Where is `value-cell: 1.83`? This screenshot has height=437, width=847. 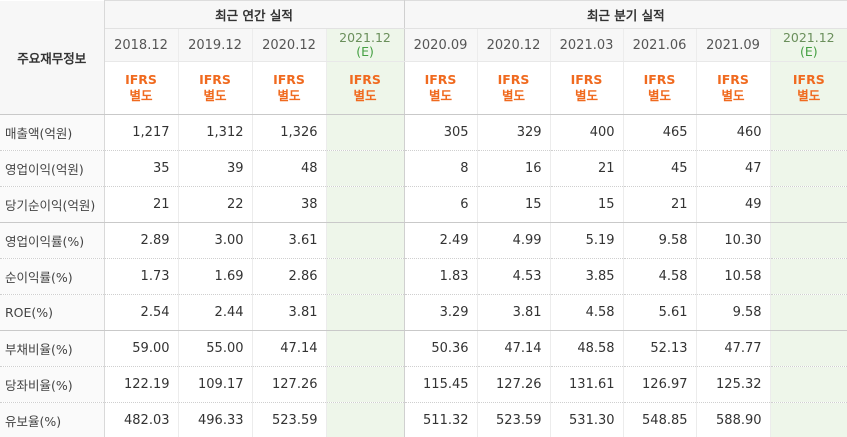 value-cell: 1.83 is located at coordinates (441, 276).